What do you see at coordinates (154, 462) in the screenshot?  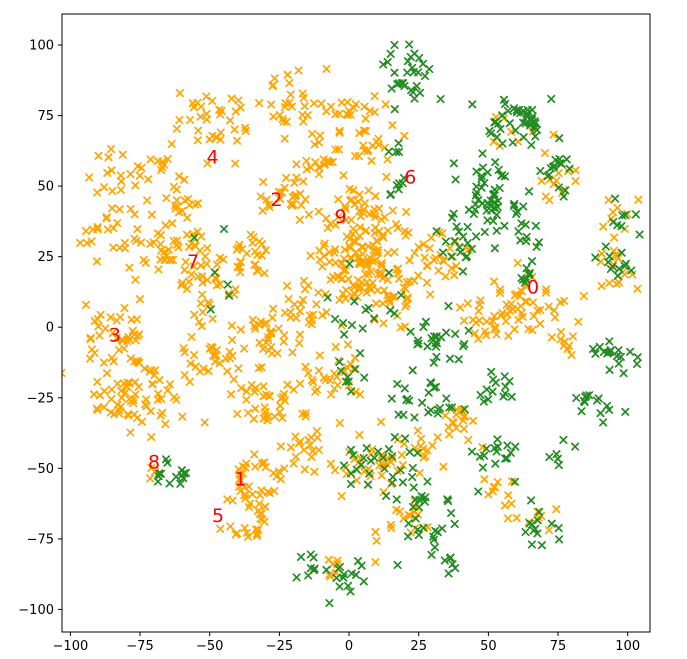 I see `cluster-label-8: 8` at bounding box center [154, 462].